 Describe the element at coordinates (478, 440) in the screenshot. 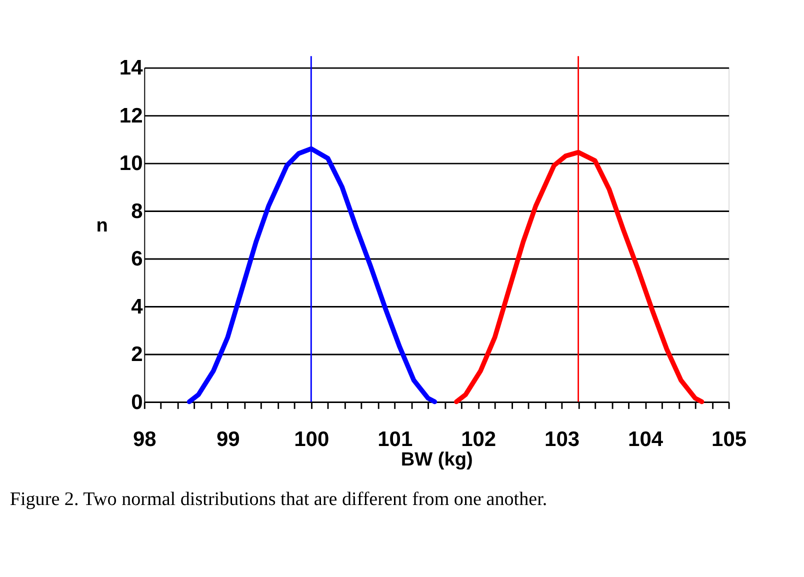

I see `x-tick-label: 102` at that location.